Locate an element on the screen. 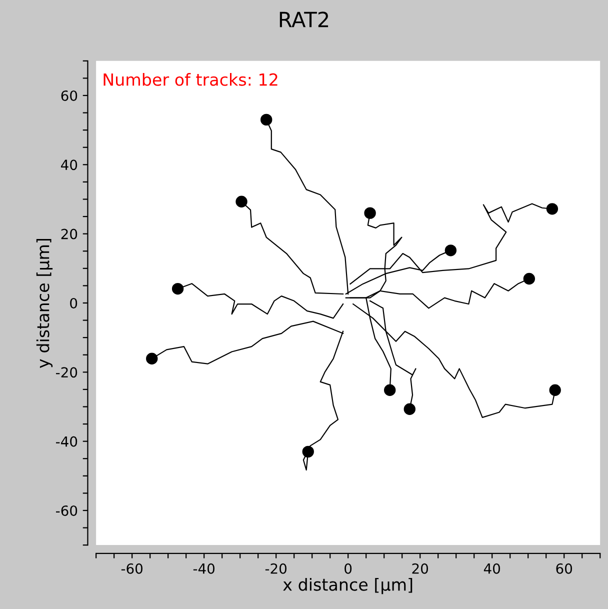 This screenshot has height=609, width=608. x-tick-label: -20 is located at coordinates (275, 568).